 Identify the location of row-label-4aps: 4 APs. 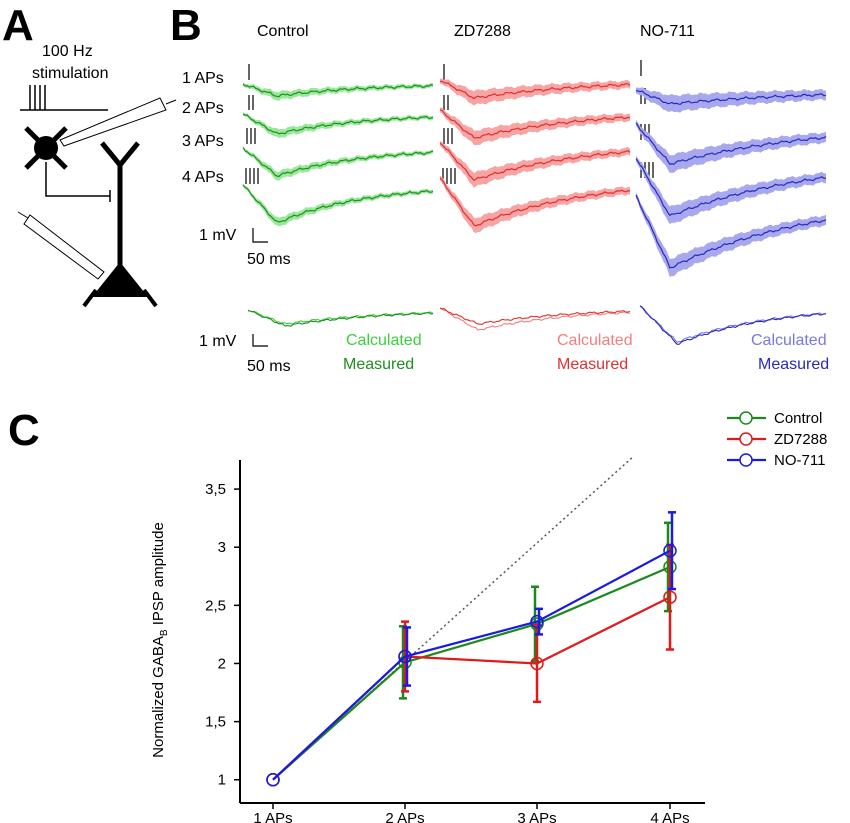
(203, 177).